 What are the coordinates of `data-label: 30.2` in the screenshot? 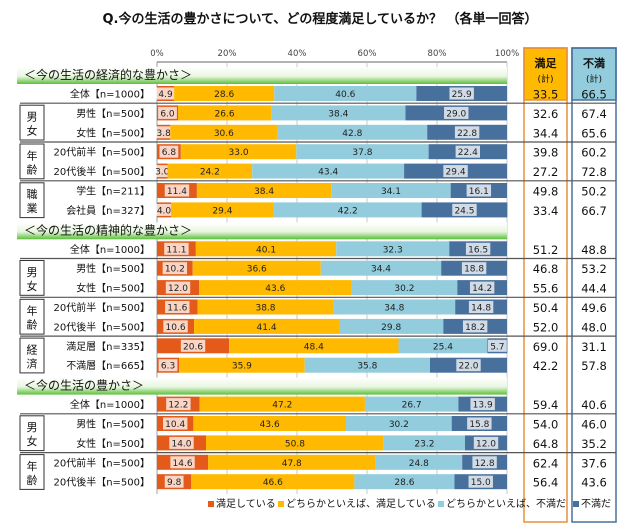 It's located at (404, 289).